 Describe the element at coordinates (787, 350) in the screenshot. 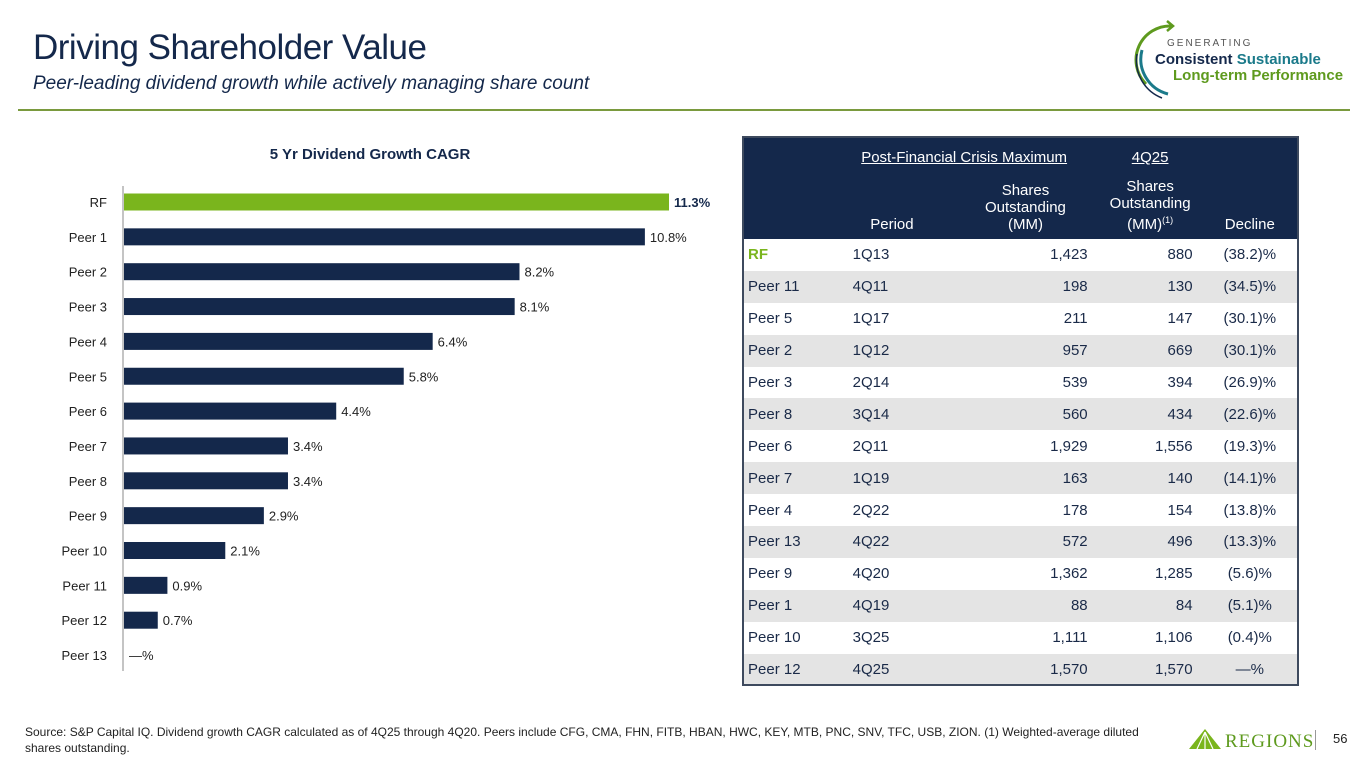

I see `row-name: Peer 2` at that location.